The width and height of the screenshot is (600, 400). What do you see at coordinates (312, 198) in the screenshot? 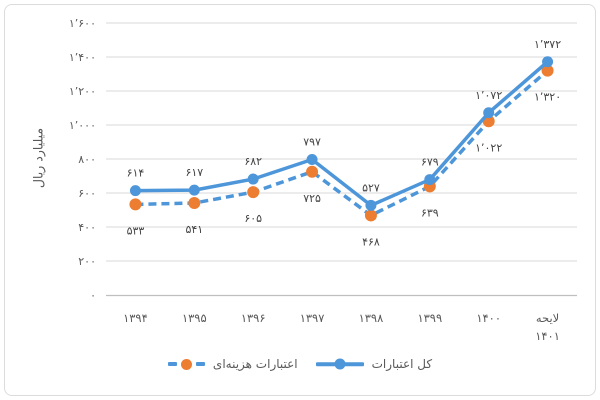
I see `data-label-expenditure: ۷۲۵` at bounding box center [312, 198].